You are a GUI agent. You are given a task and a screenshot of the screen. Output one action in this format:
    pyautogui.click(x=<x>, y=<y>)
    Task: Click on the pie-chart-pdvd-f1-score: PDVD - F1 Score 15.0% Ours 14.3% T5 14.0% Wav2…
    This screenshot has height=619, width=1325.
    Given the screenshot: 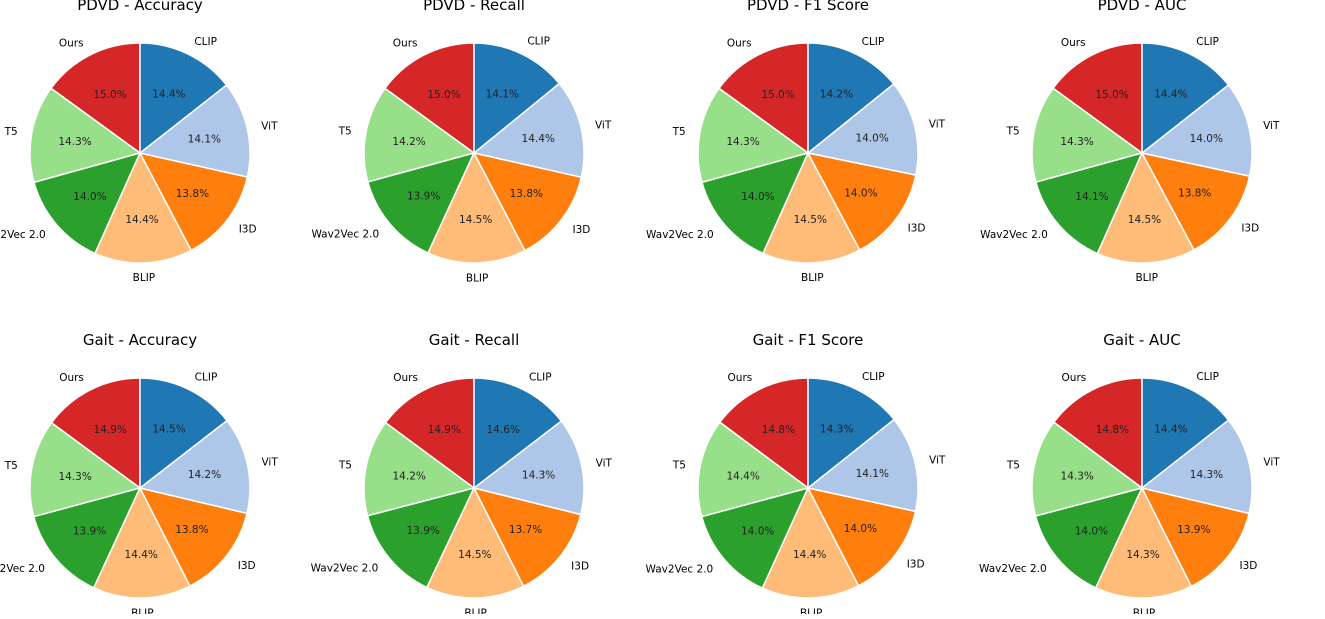 What is the action you would take?
    pyautogui.click(x=796, y=142)
    